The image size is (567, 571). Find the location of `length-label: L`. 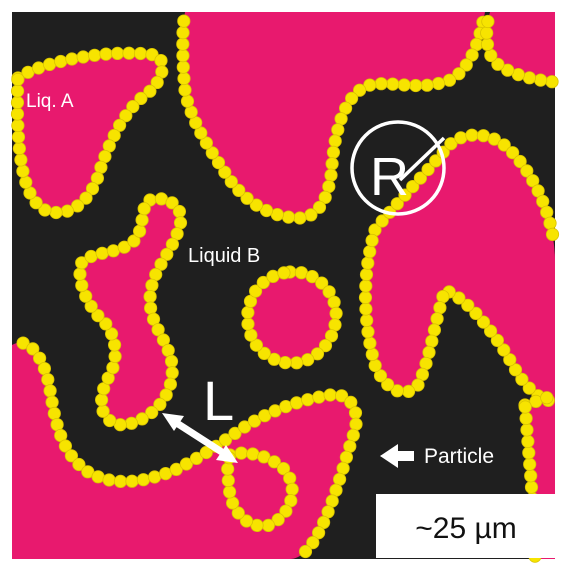

length-label: L is located at coordinates (218, 400).